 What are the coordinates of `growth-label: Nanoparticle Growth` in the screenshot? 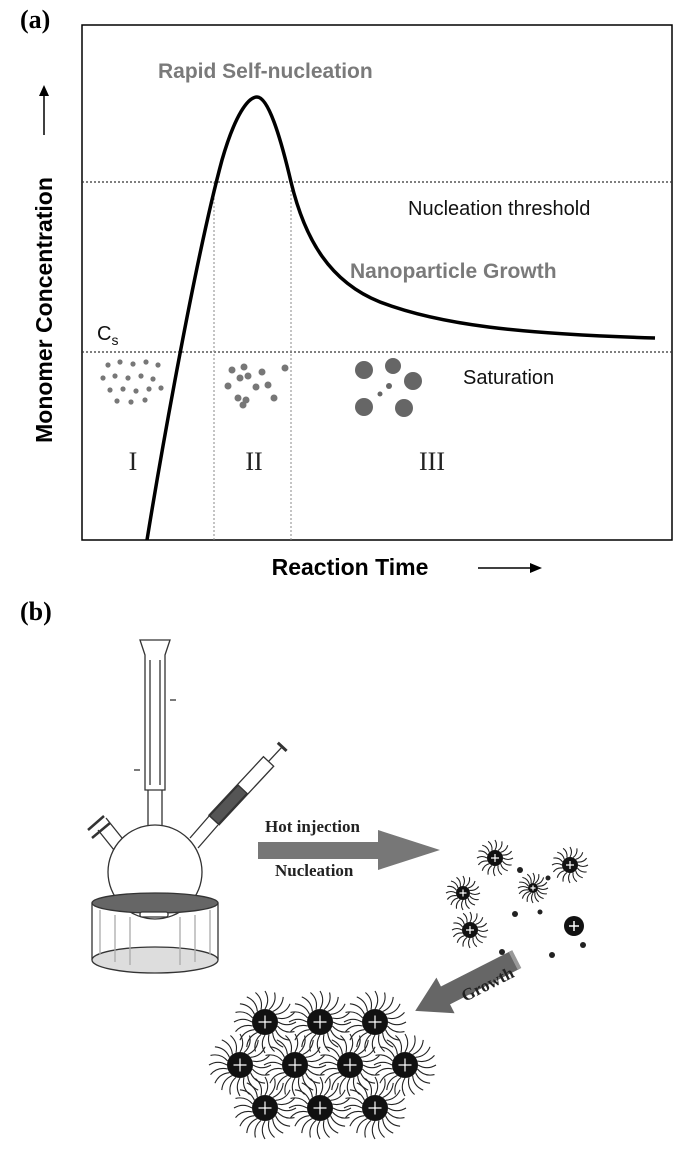 It's located at (453, 271).